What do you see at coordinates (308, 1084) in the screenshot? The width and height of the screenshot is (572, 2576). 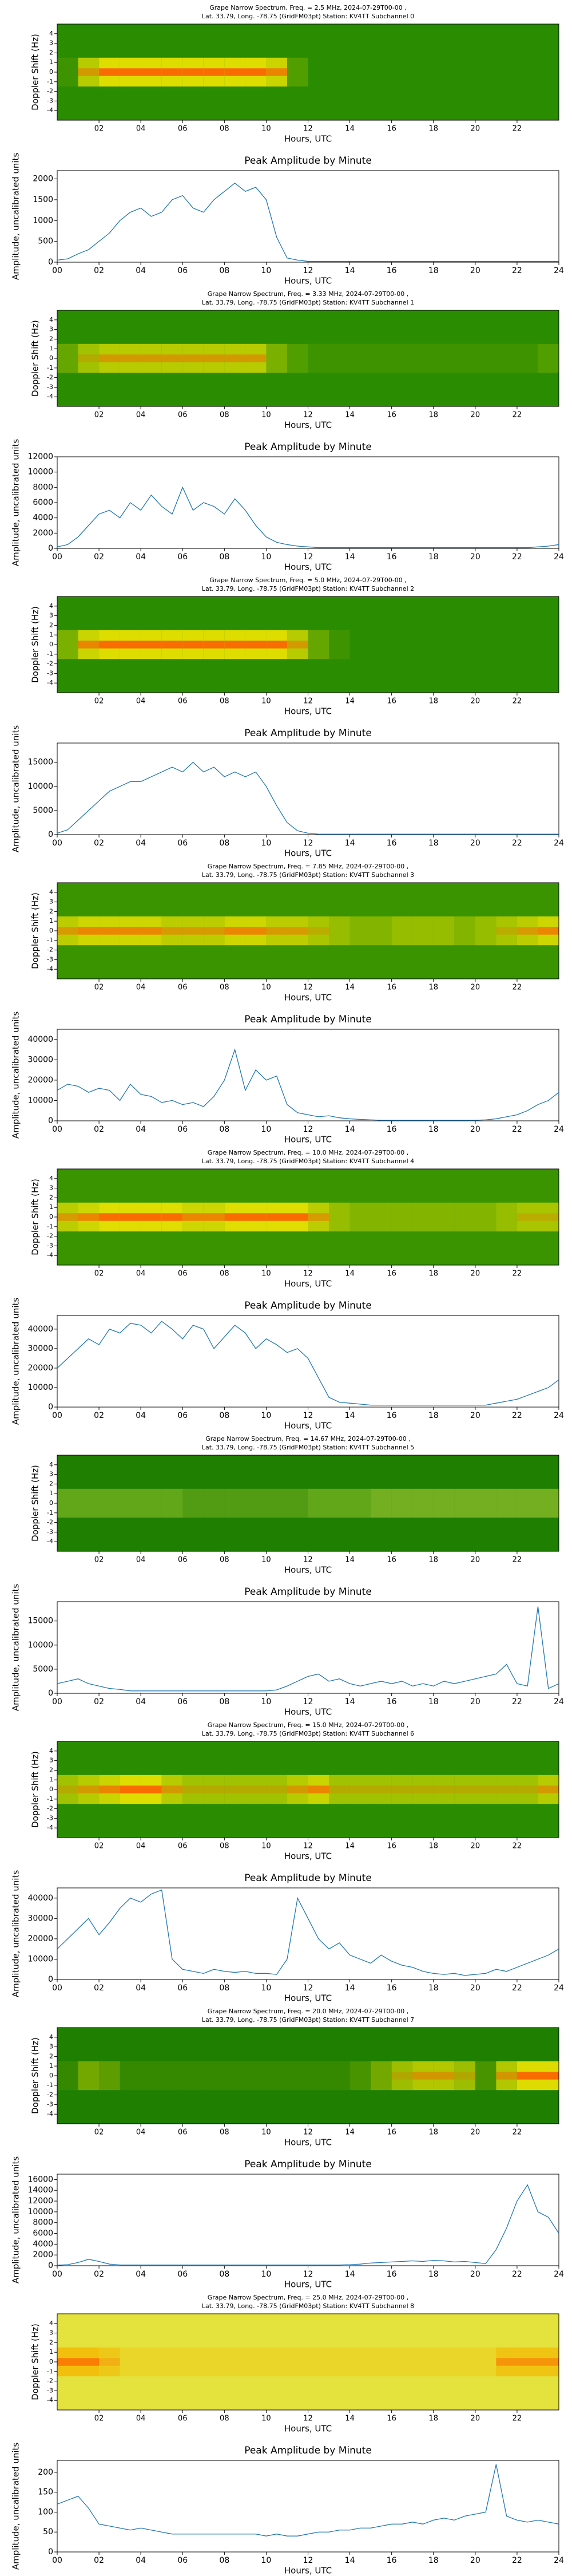 I see `amplitude-line` at bounding box center [308, 1084].